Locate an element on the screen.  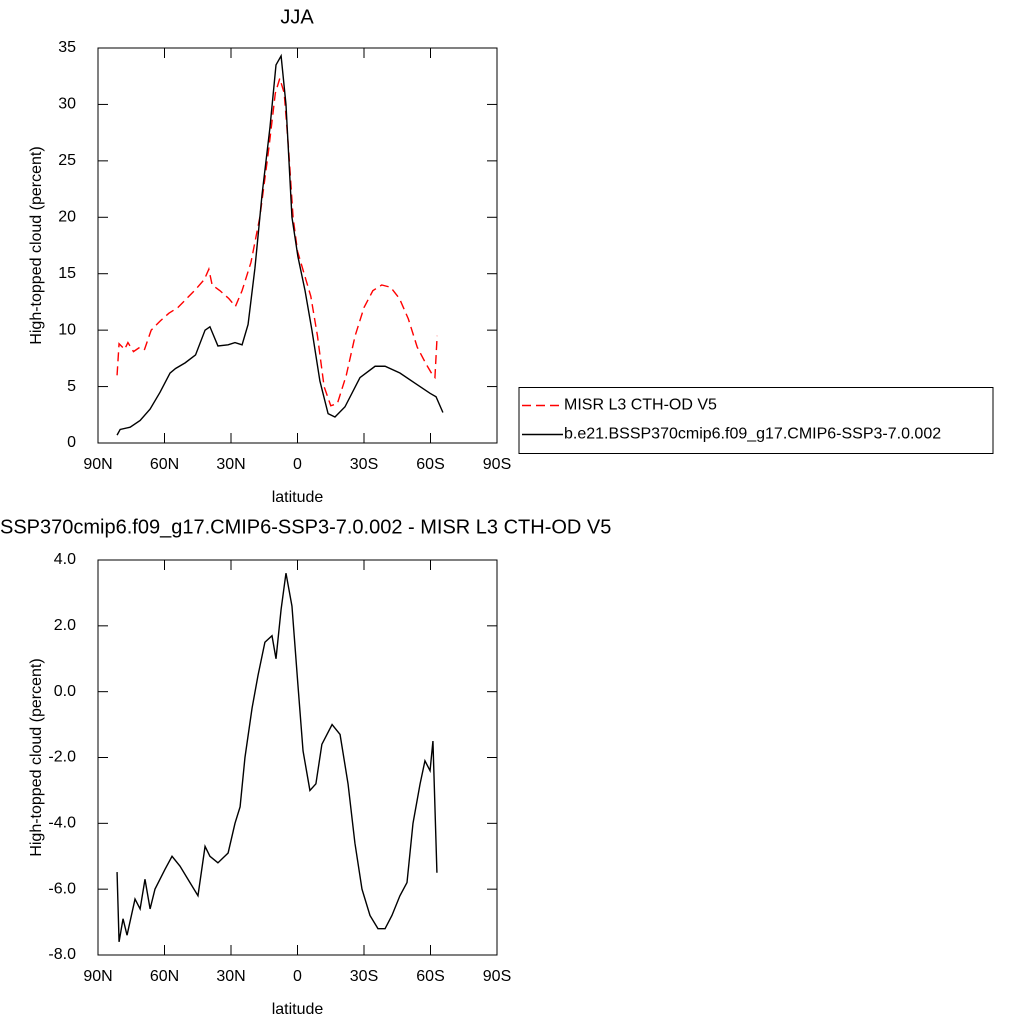
y-tick-label: -8.0 is located at coordinates (62, 954).